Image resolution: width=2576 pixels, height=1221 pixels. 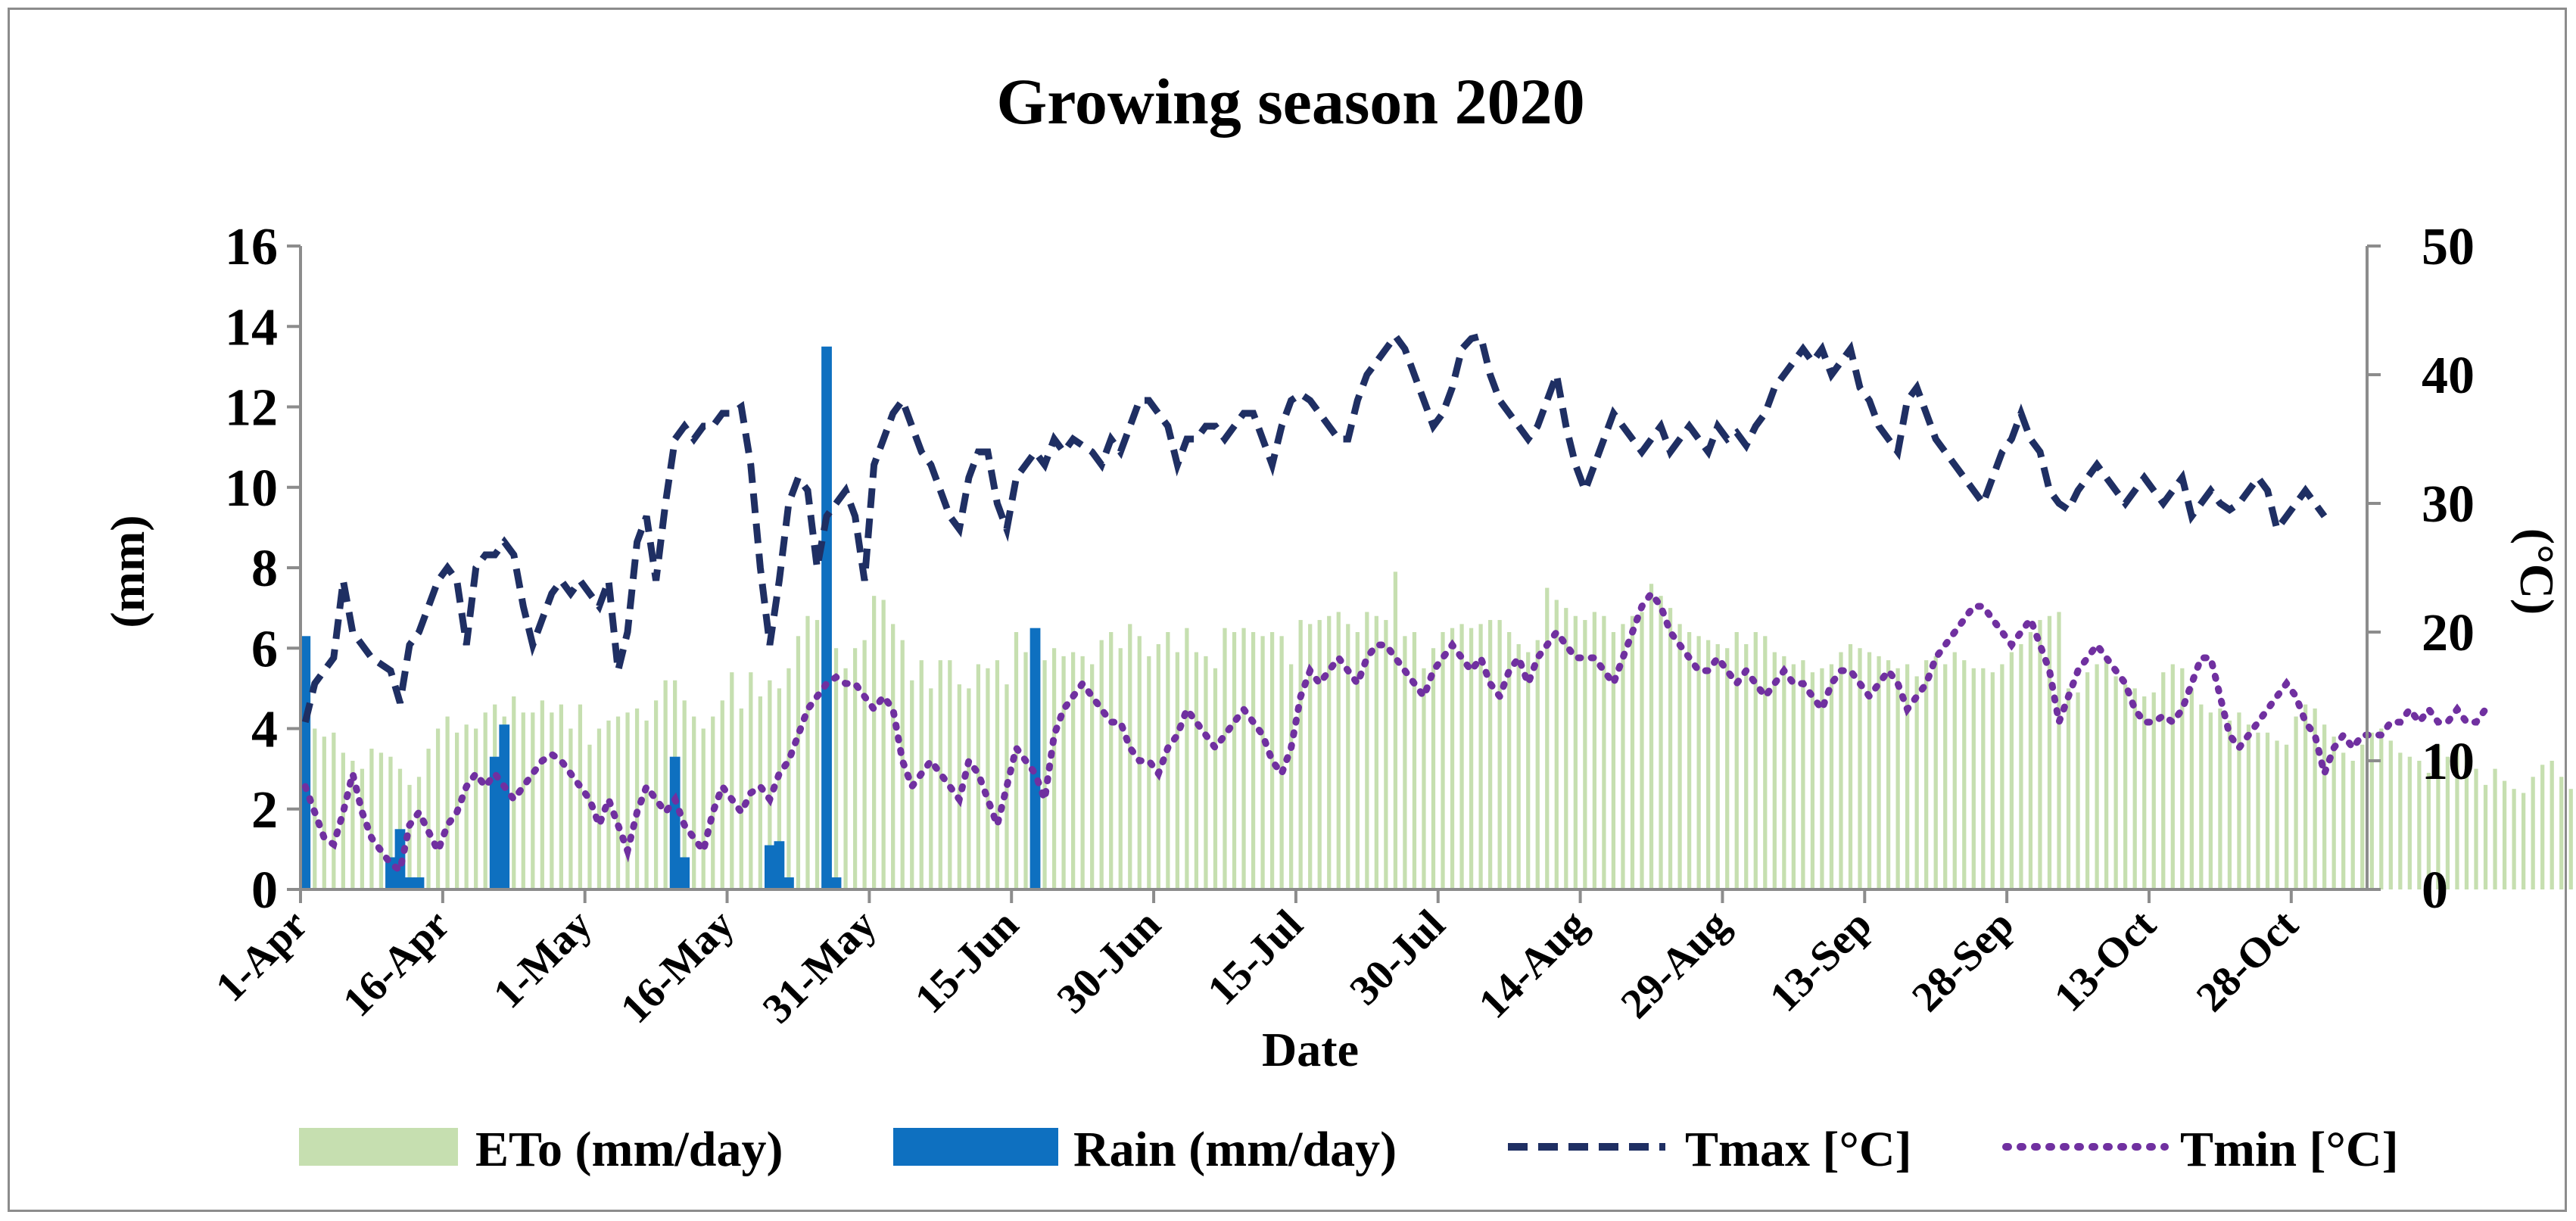 I want to click on x-tick-label: 15-Jun, so click(x=967, y=961).